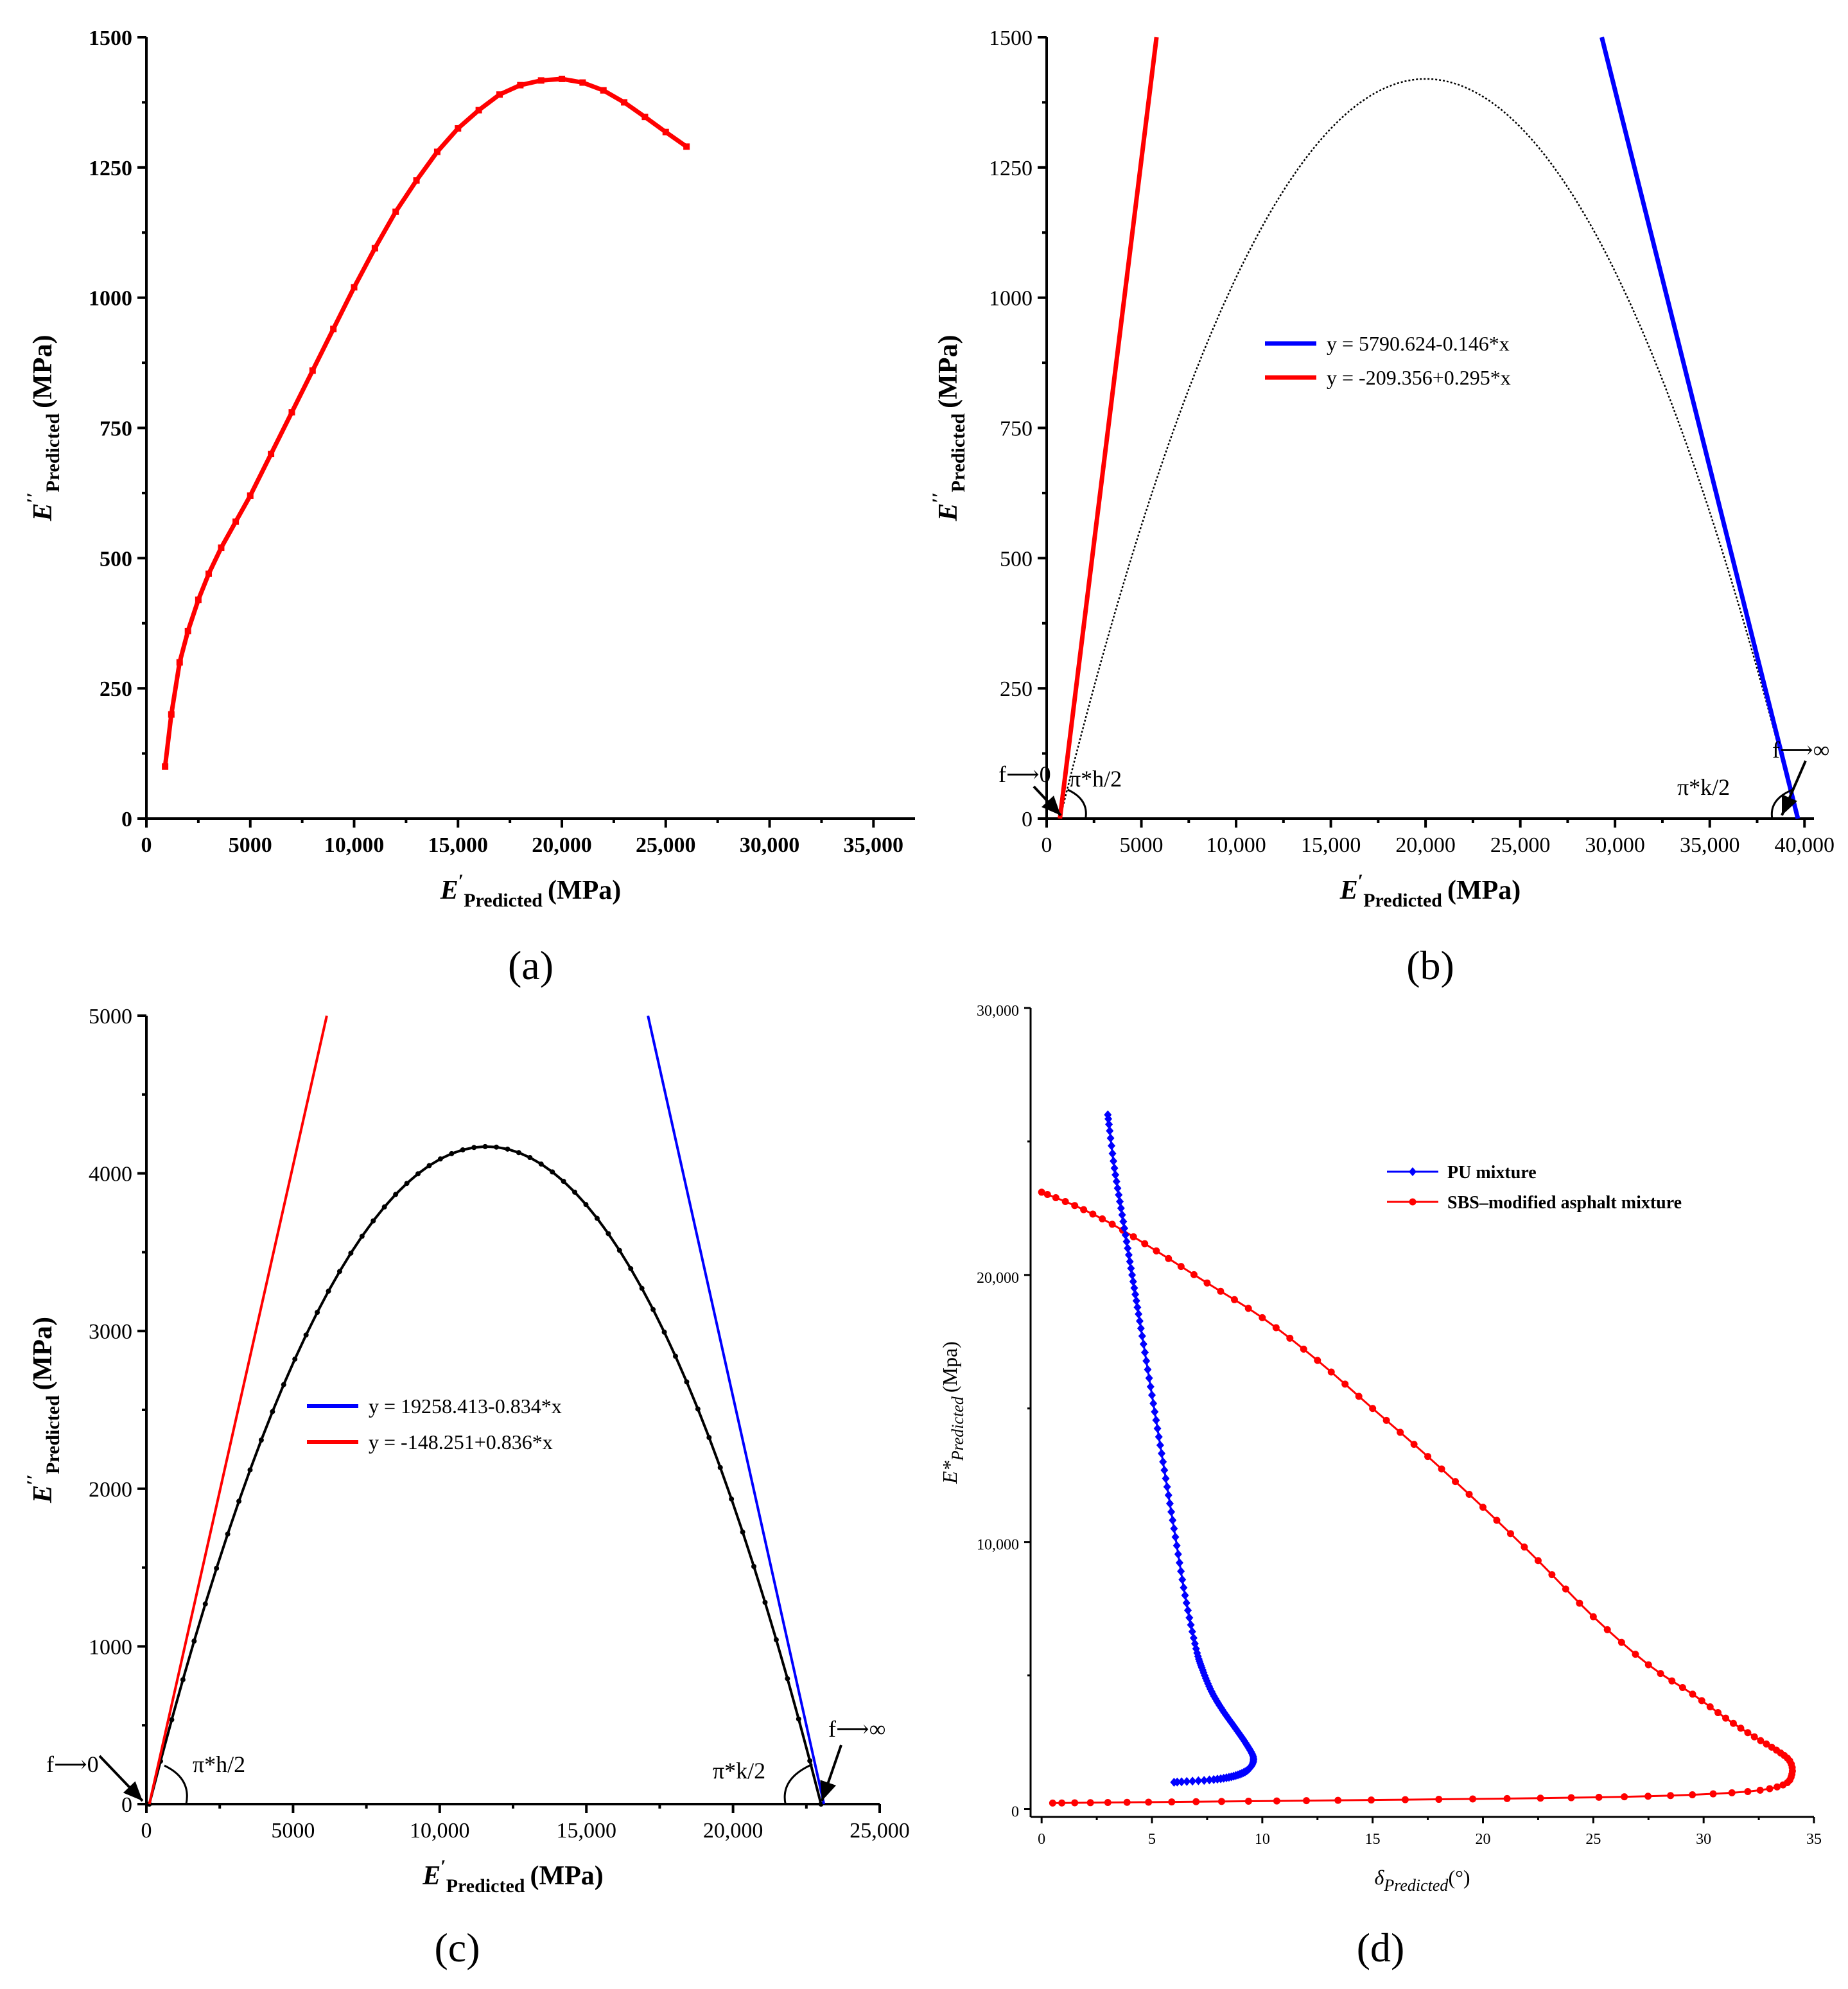 The image size is (1848, 1989). What do you see at coordinates (998, 1545) in the screenshot?
I see `y-tick-label: 10,000` at bounding box center [998, 1545].